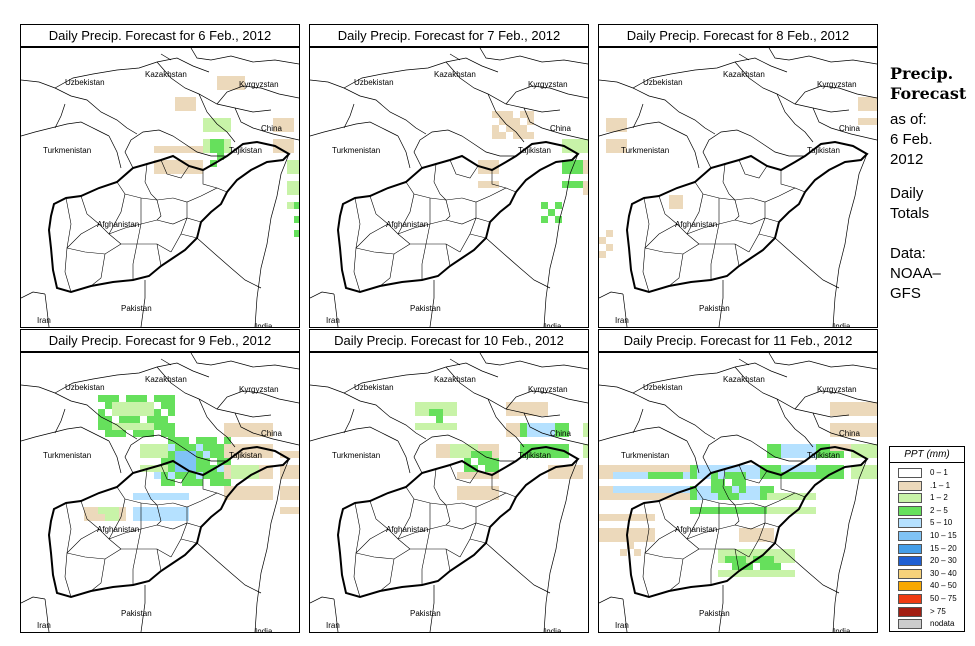 This screenshot has height=646, width=975. What do you see at coordinates (823, 455) in the screenshot?
I see `country-label-tajikistan: Tajikistan` at bounding box center [823, 455].